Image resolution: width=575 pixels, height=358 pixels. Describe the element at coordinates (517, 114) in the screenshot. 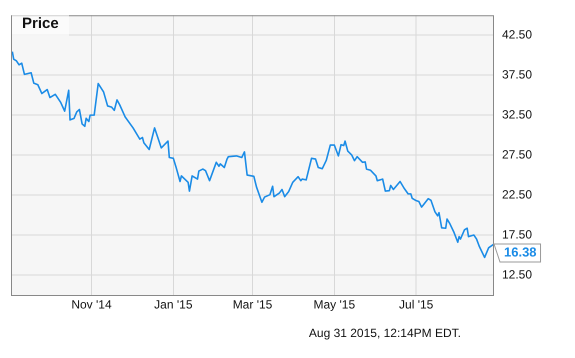

I see `y-tick-label: 32.50` at that location.